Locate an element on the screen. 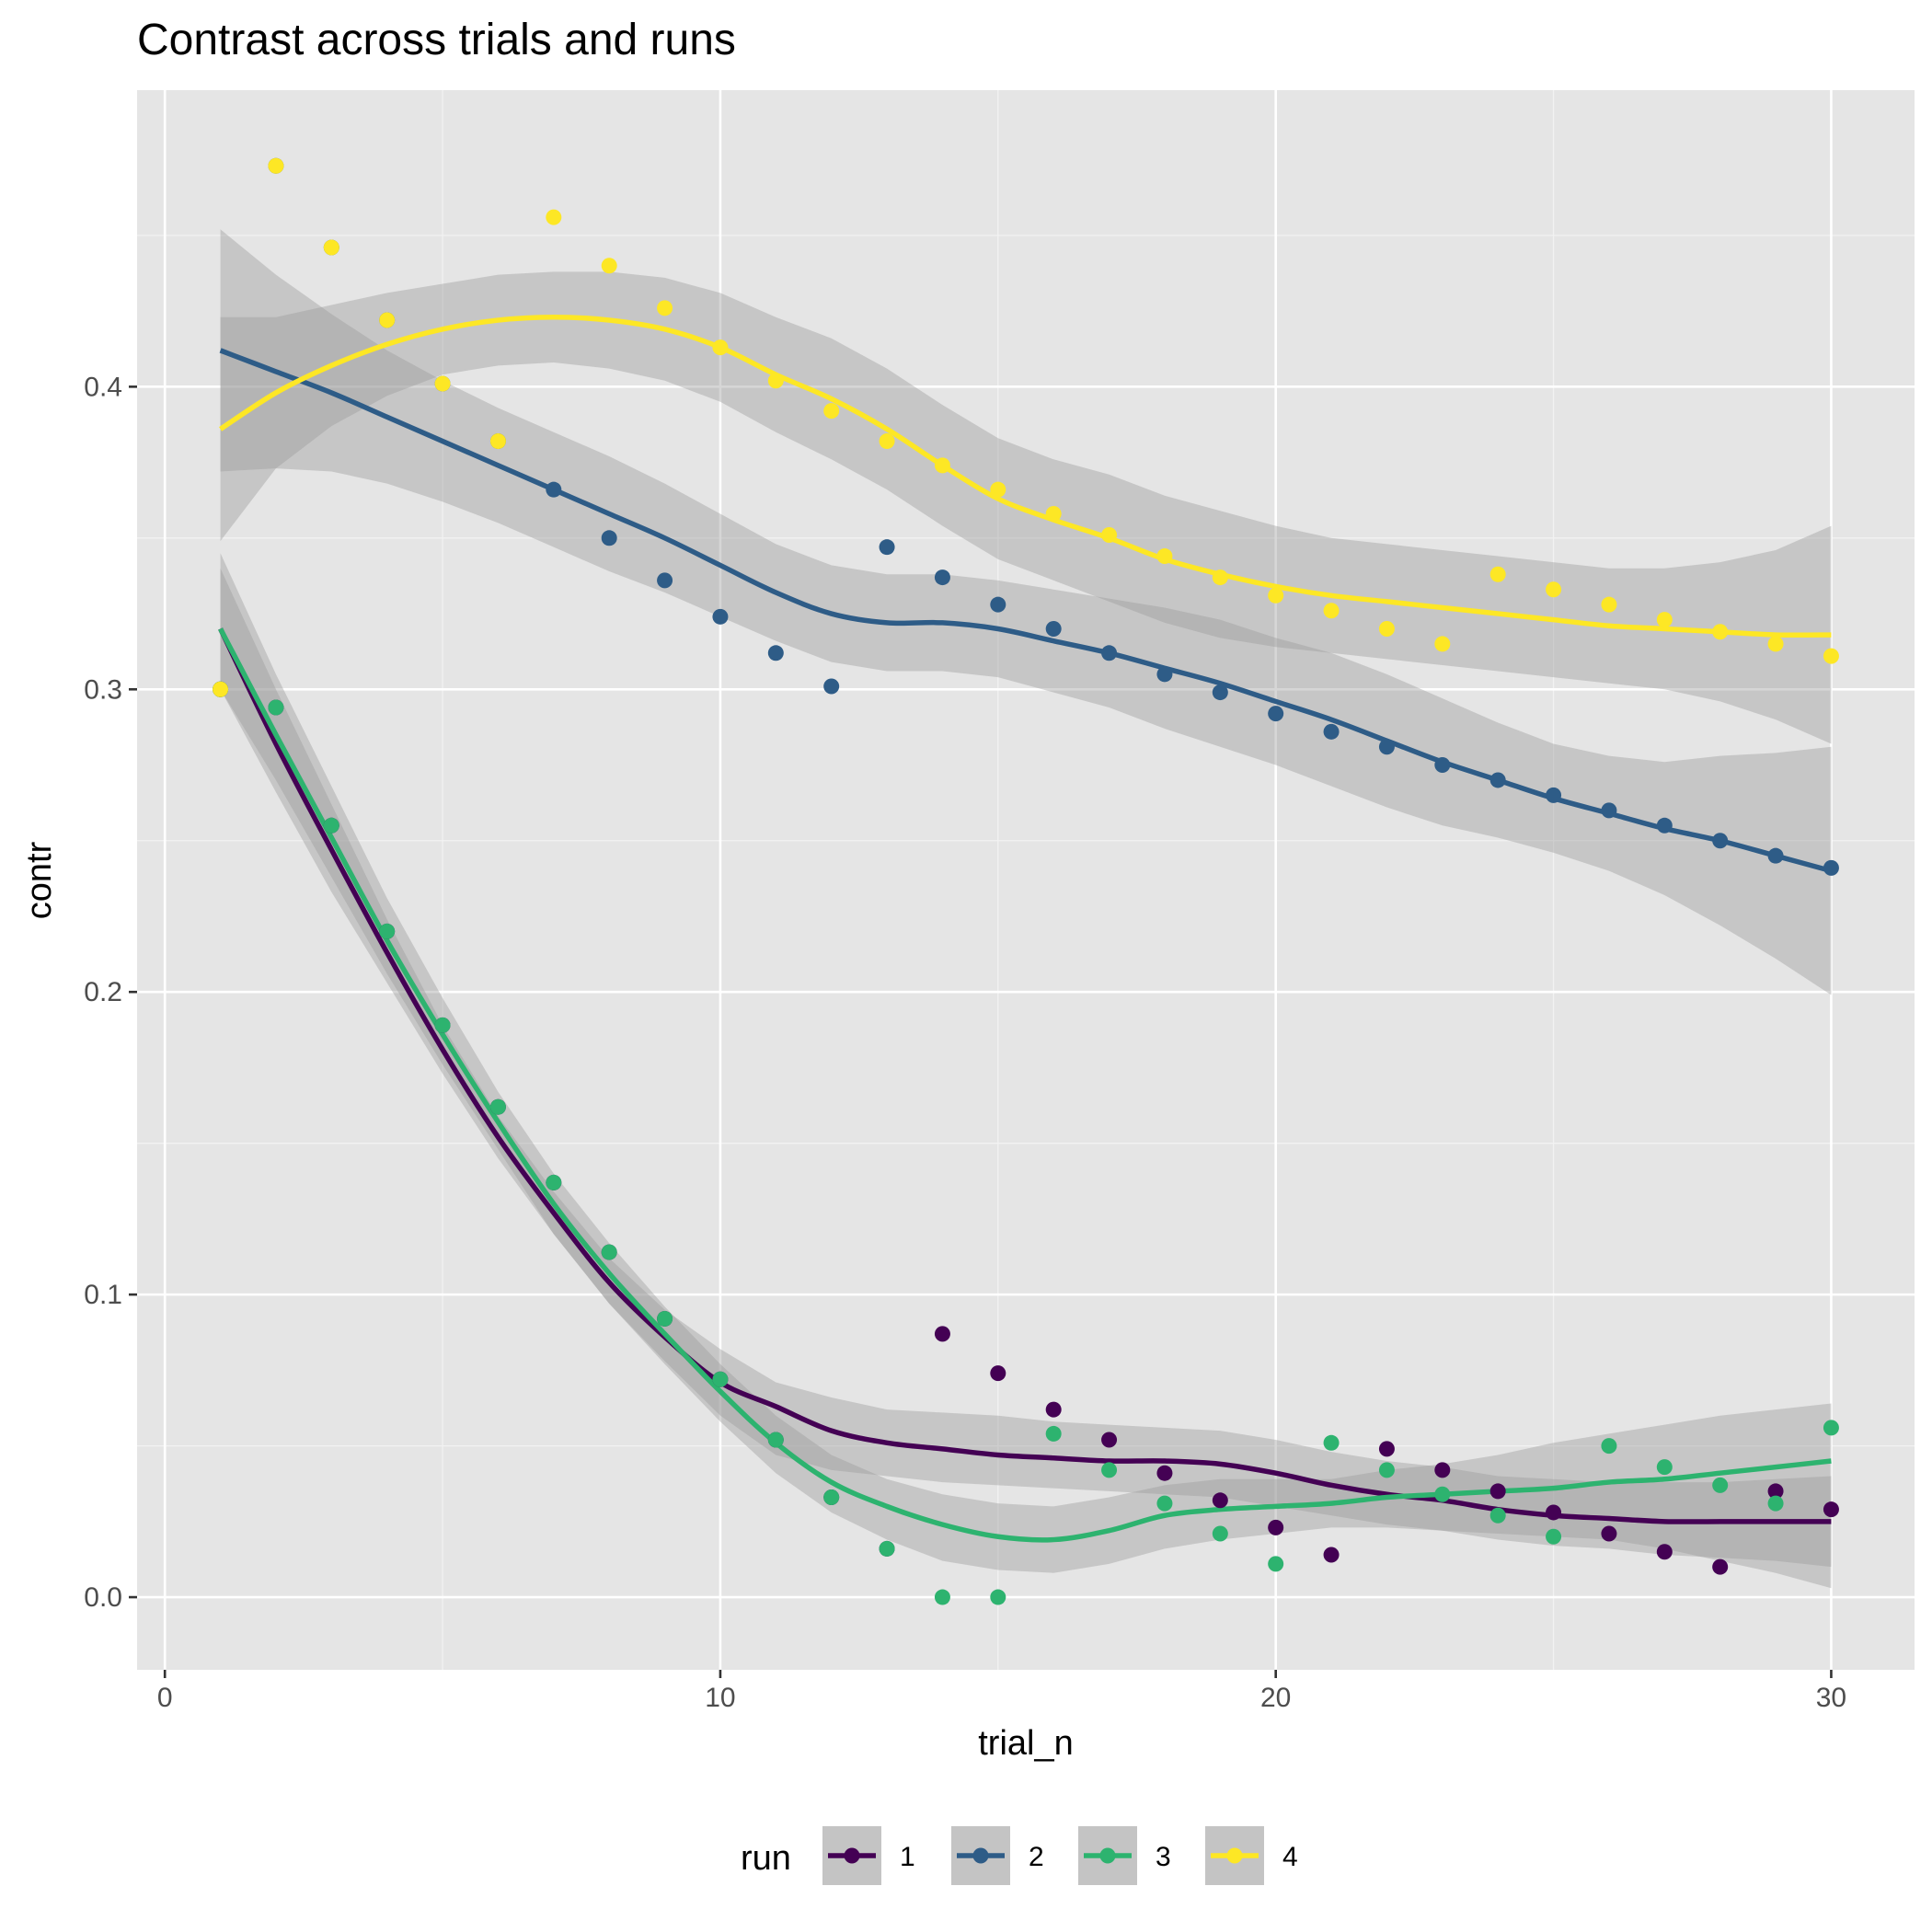 The width and height of the screenshot is (1932, 1932). legend-label-run-2: 2 is located at coordinates (1036, 1857).